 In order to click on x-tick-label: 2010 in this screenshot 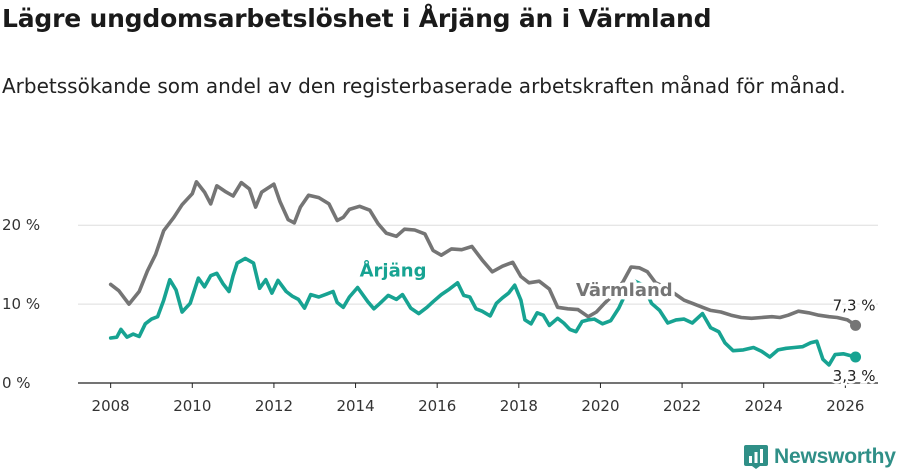, I will do `click(192, 406)`.